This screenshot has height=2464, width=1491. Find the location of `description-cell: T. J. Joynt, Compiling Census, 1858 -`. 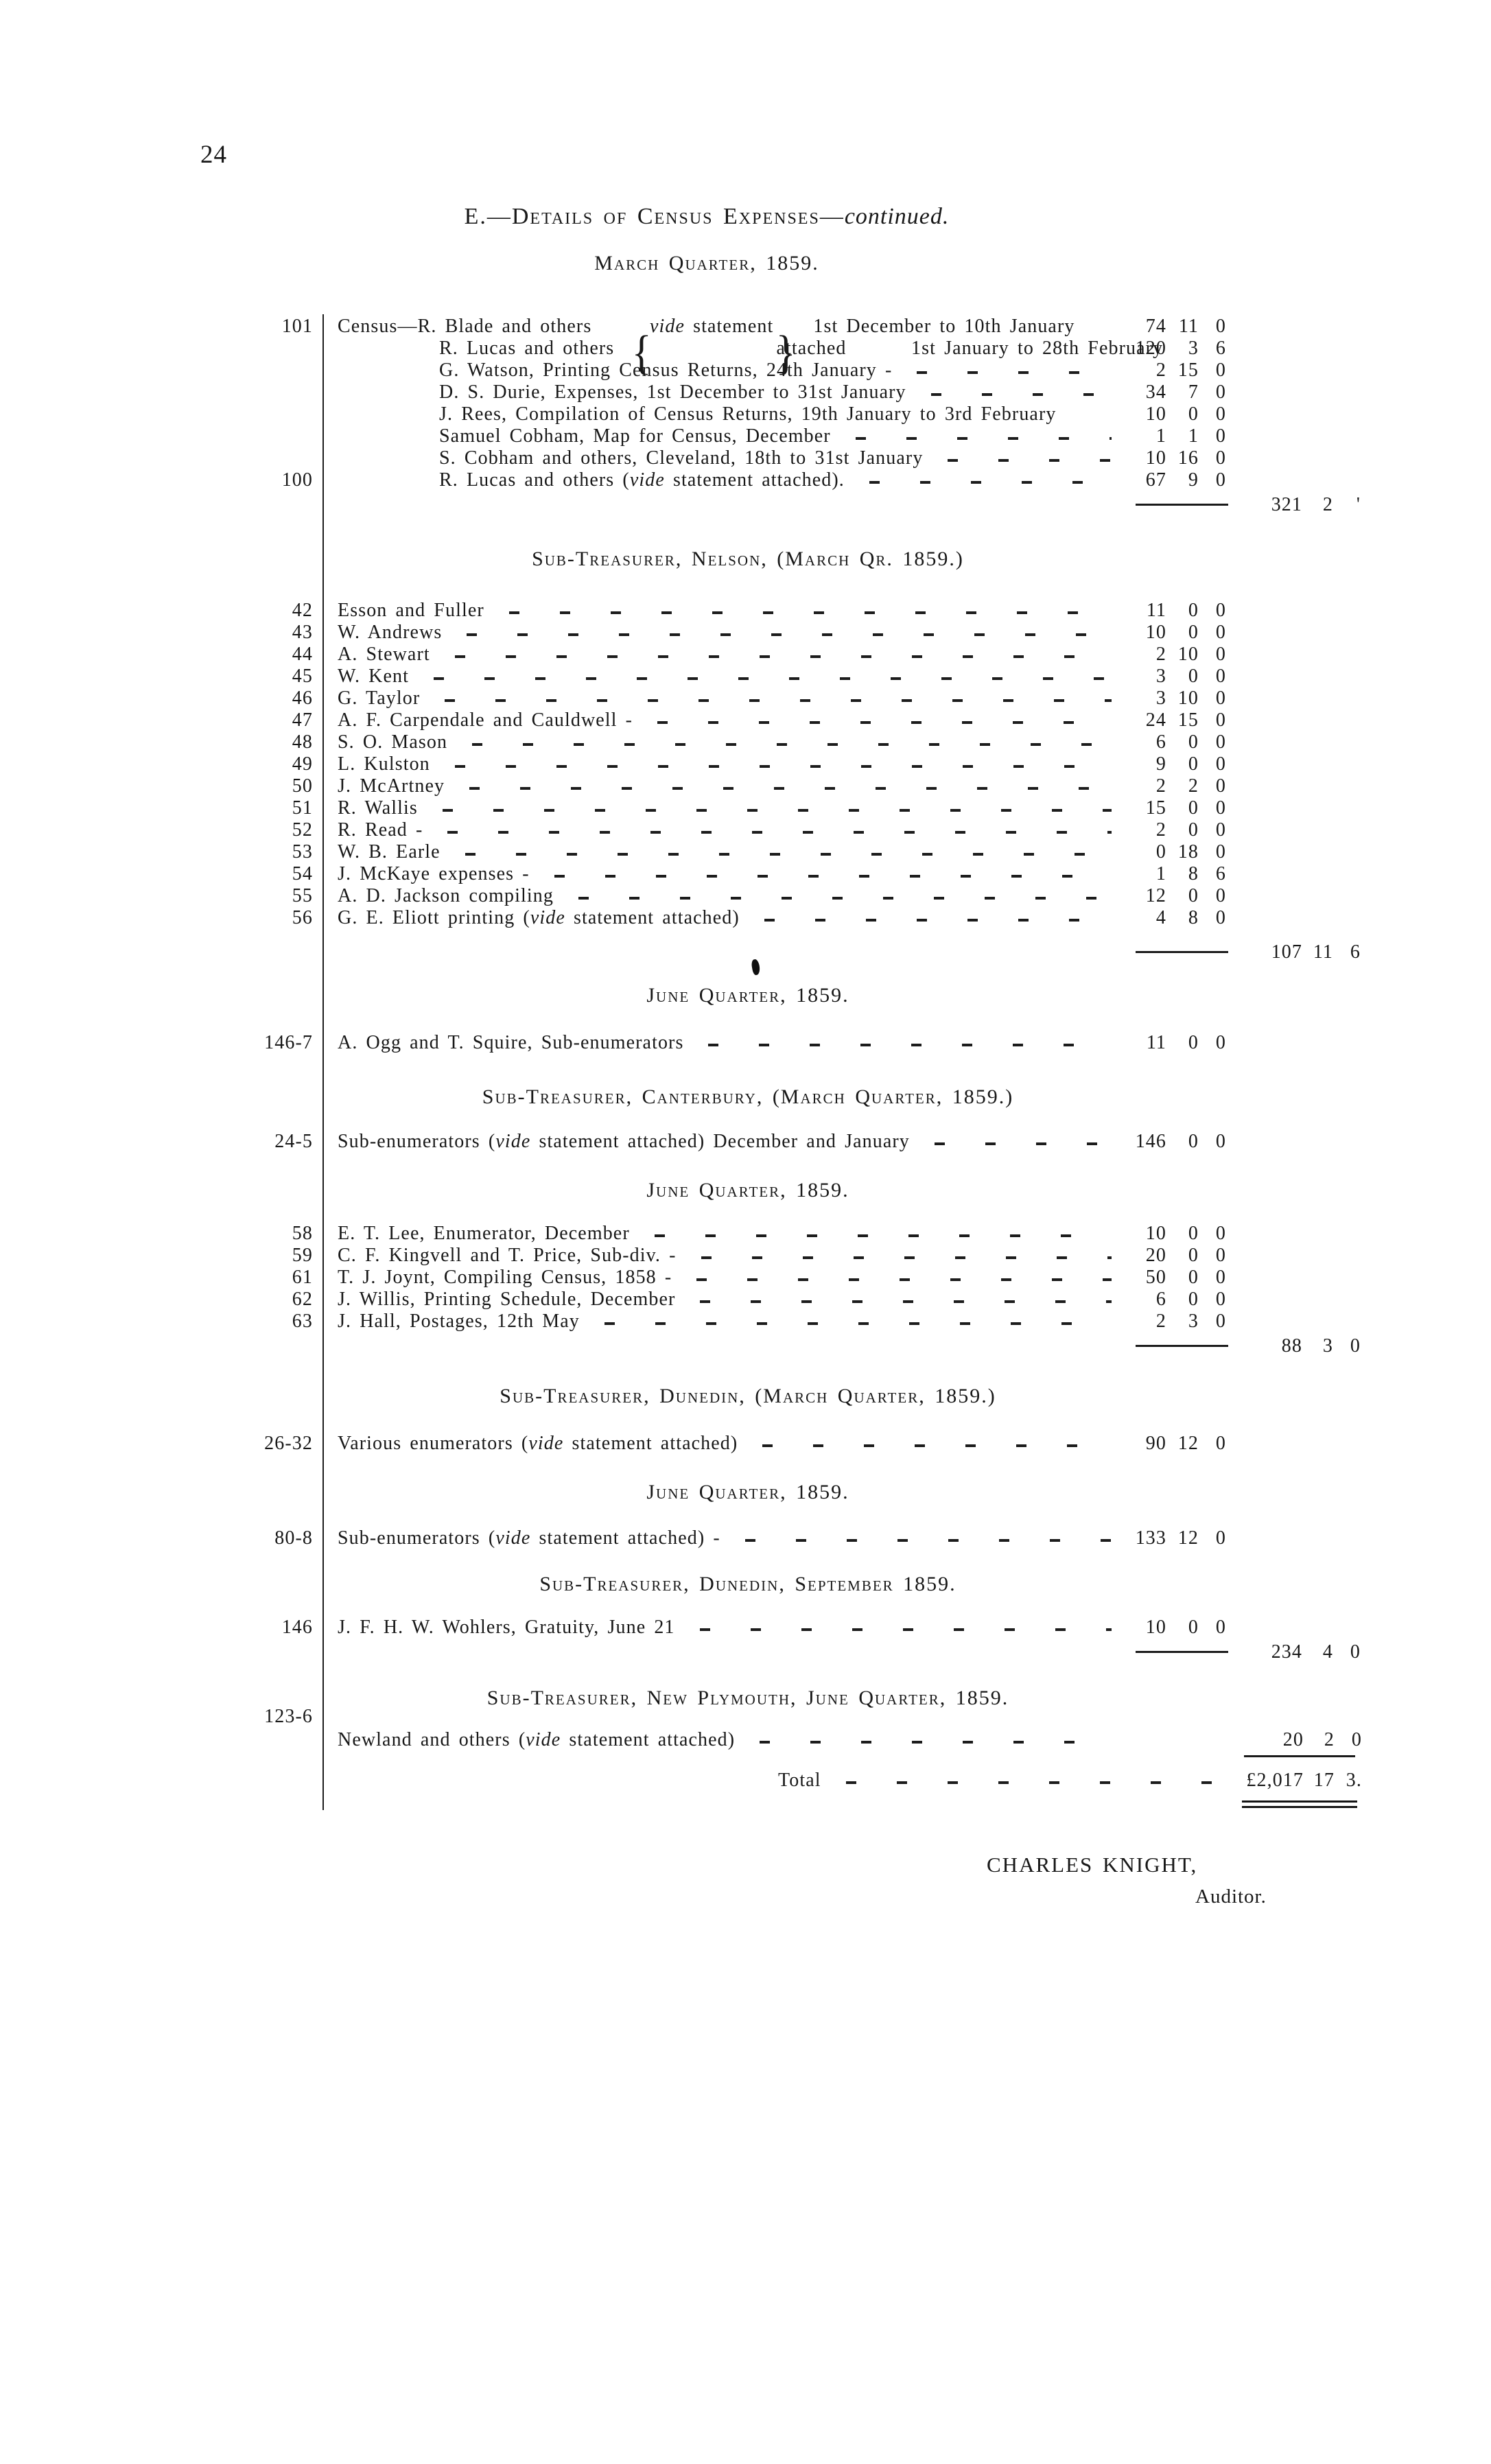

description-cell: T. J. Joynt, Compiling Census, 1858 - is located at coordinates (729, 1278).